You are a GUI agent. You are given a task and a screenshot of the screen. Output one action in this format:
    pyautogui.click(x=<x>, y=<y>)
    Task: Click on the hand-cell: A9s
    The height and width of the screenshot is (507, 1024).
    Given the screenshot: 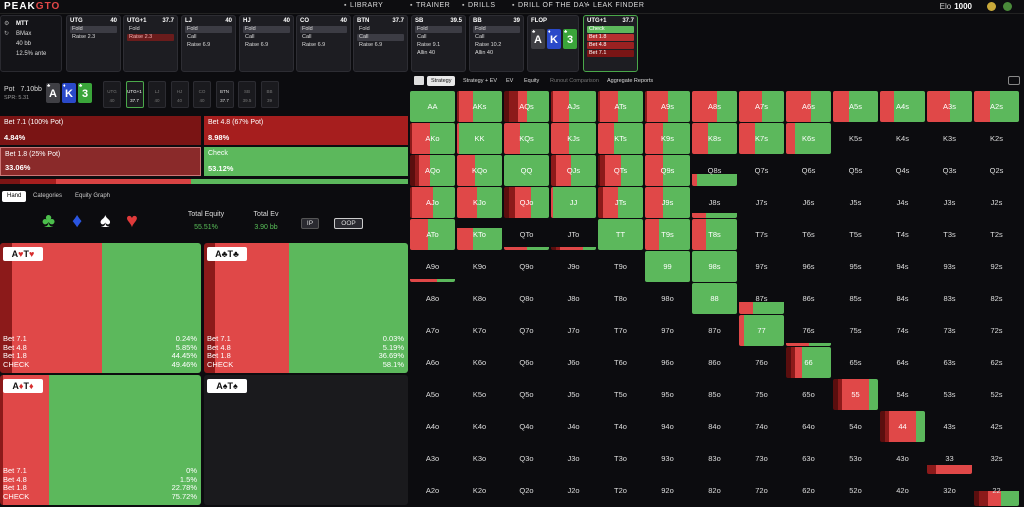 What is the action you would take?
    pyautogui.click(x=667, y=106)
    